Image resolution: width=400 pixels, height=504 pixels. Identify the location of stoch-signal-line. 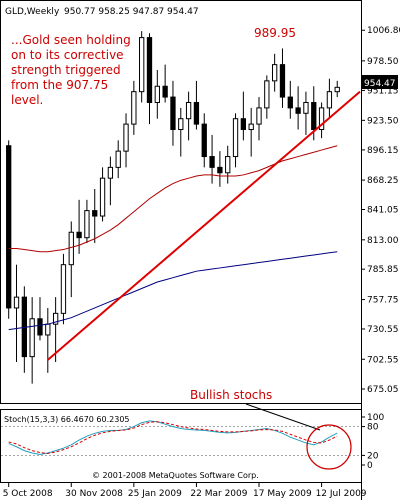
(173, 437).